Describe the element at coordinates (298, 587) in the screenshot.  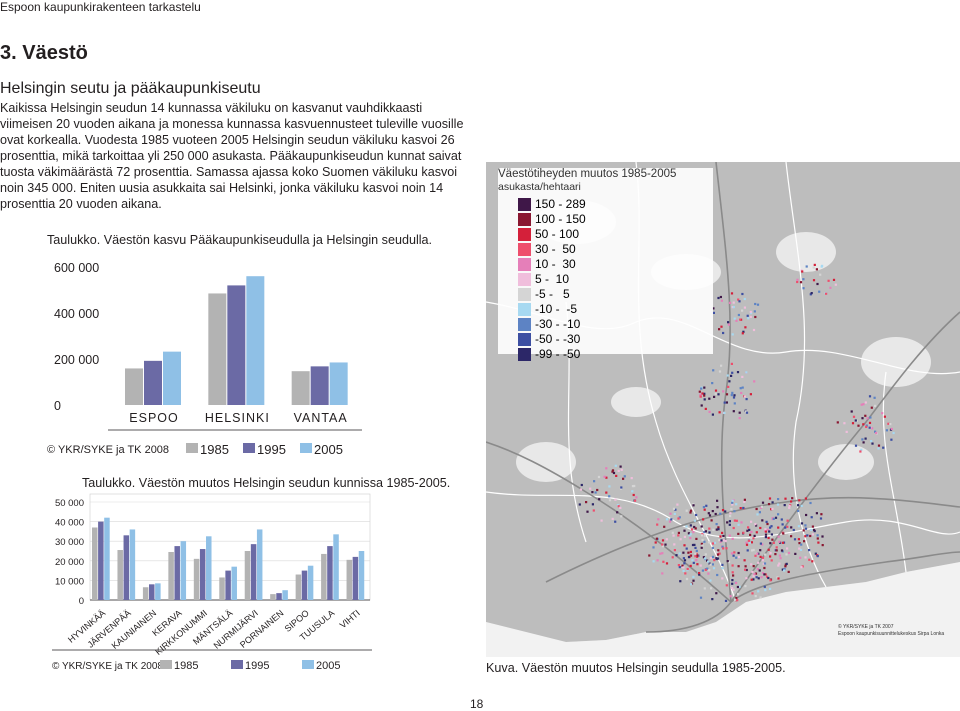
I see `bar-1985-sipoo` at that location.